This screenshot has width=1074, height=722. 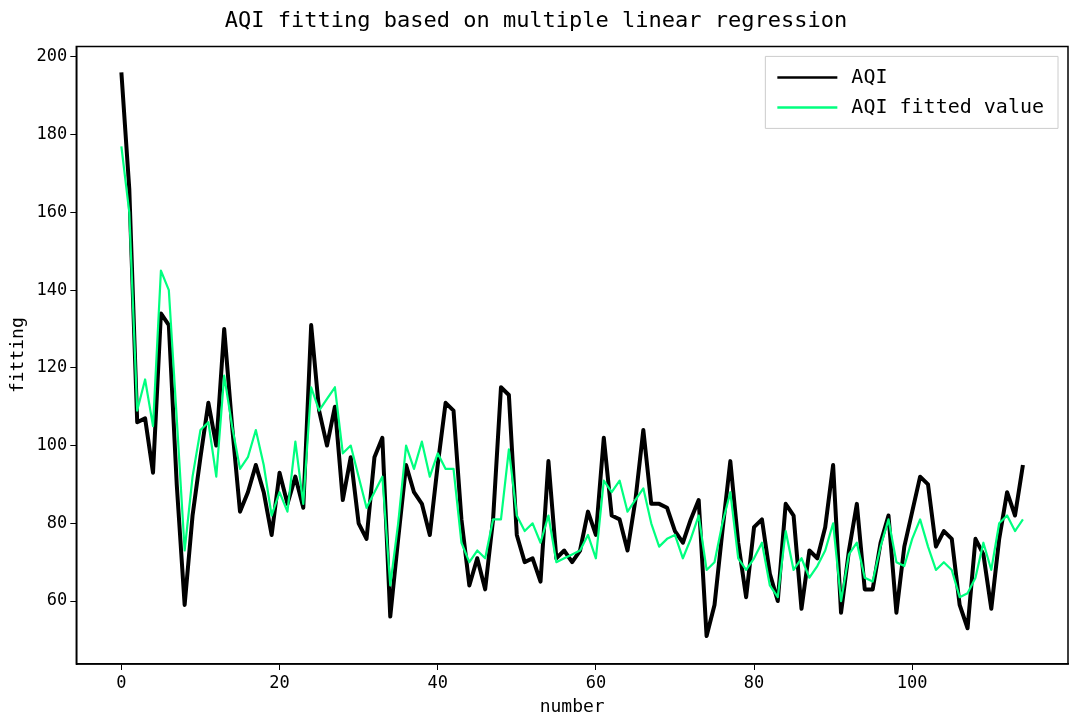 What do you see at coordinates (437, 681) in the screenshot?
I see `x-tick-label: 40` at bounding box center [437, 681].